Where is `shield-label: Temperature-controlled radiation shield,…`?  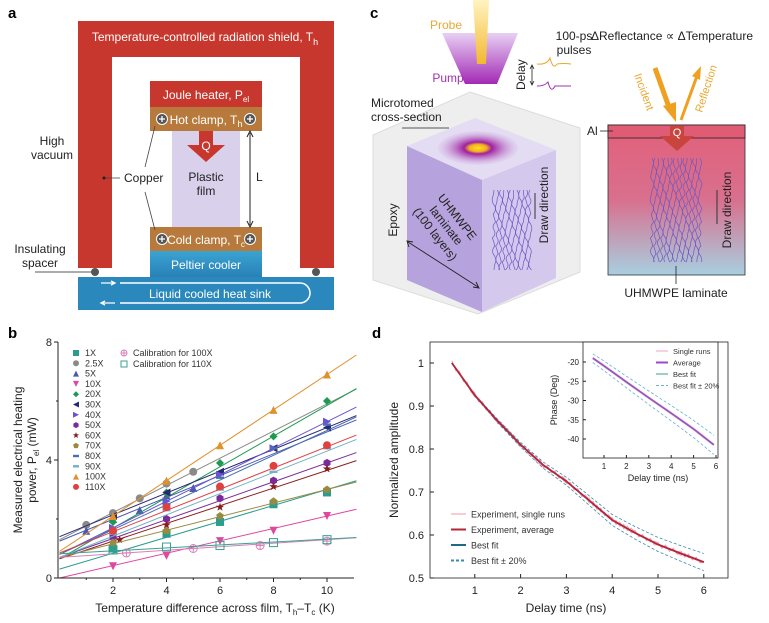
shield-label: Temperature-controlled radiation shield,… is located at coordinates (205, 38).